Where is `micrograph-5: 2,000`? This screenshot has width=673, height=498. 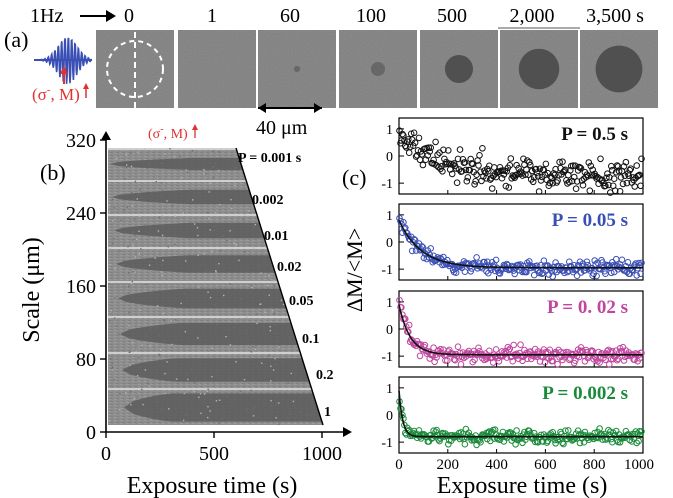 micrograph-5: 2,000 is located at coordinates (539, 56).